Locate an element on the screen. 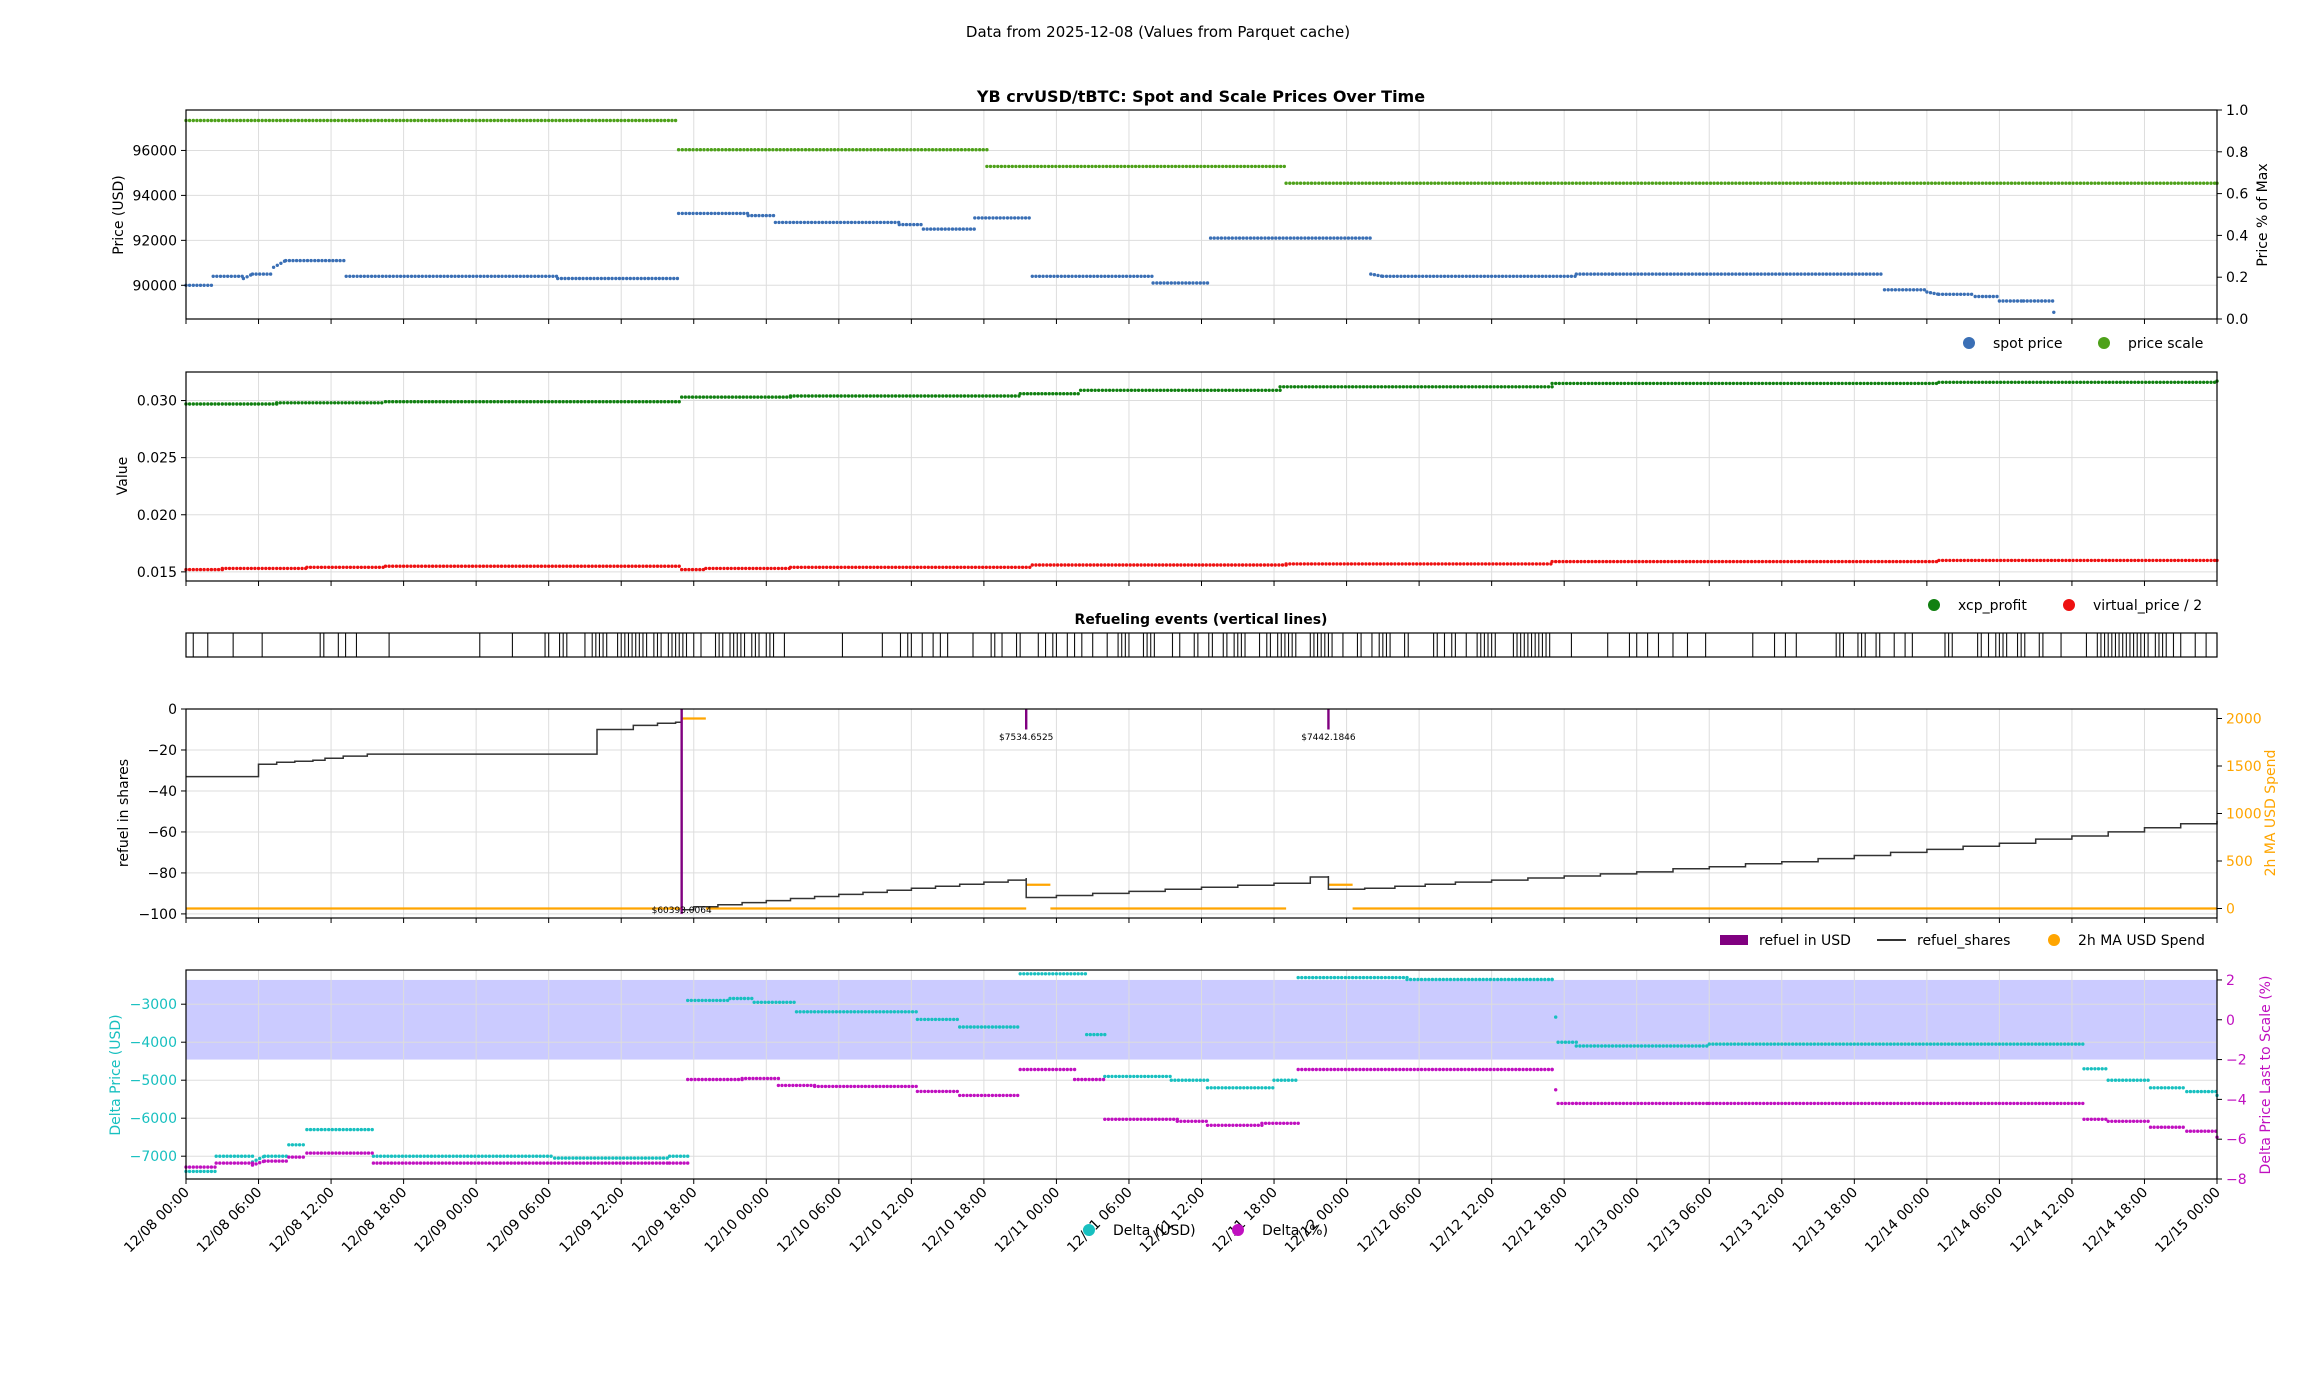  panel4-marks is located at coordinates (1202, 811).